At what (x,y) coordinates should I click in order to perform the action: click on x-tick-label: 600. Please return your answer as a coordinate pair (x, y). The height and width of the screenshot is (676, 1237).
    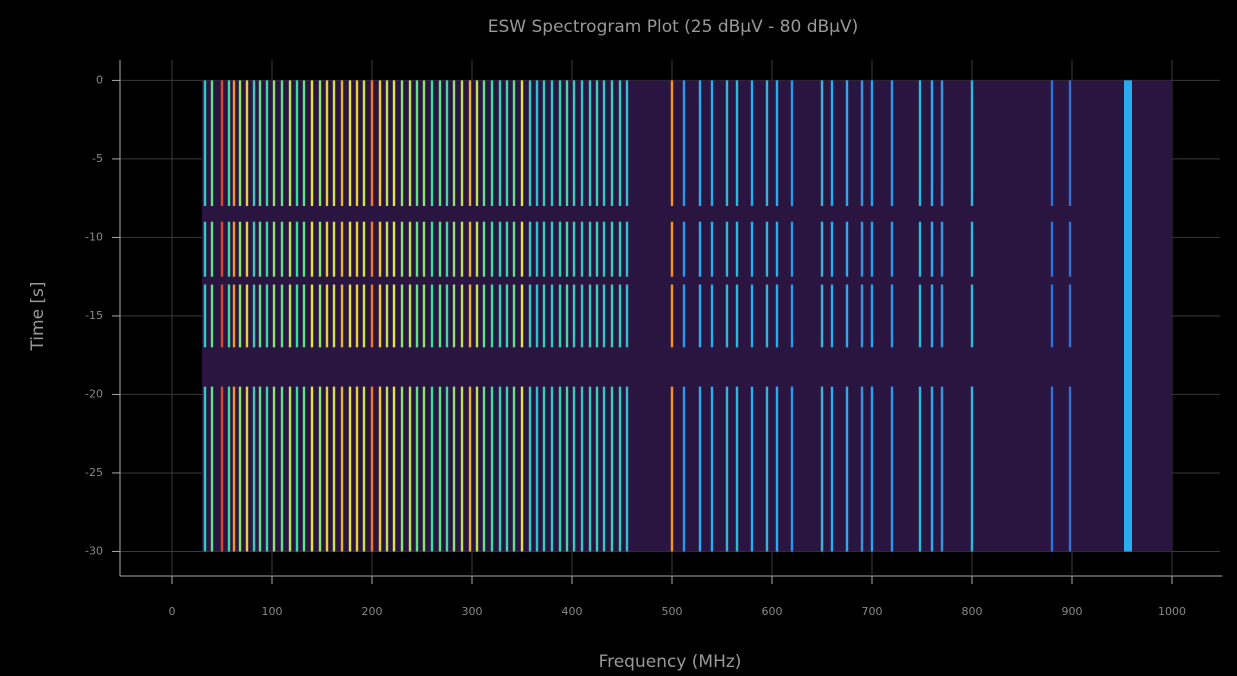
    Looking at the image, I should click on (772, 611).